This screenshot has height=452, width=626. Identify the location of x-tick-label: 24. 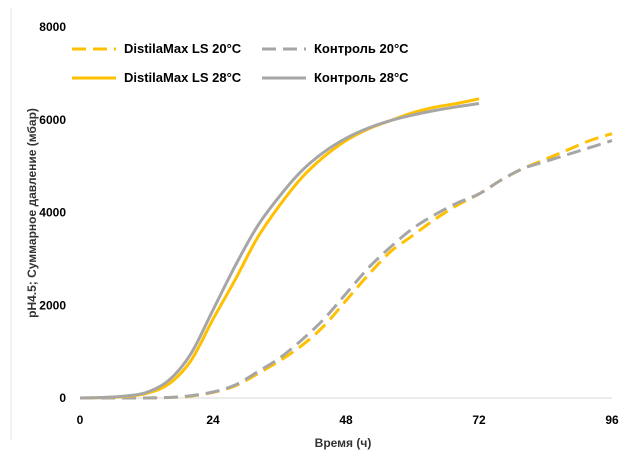
(213, 420).